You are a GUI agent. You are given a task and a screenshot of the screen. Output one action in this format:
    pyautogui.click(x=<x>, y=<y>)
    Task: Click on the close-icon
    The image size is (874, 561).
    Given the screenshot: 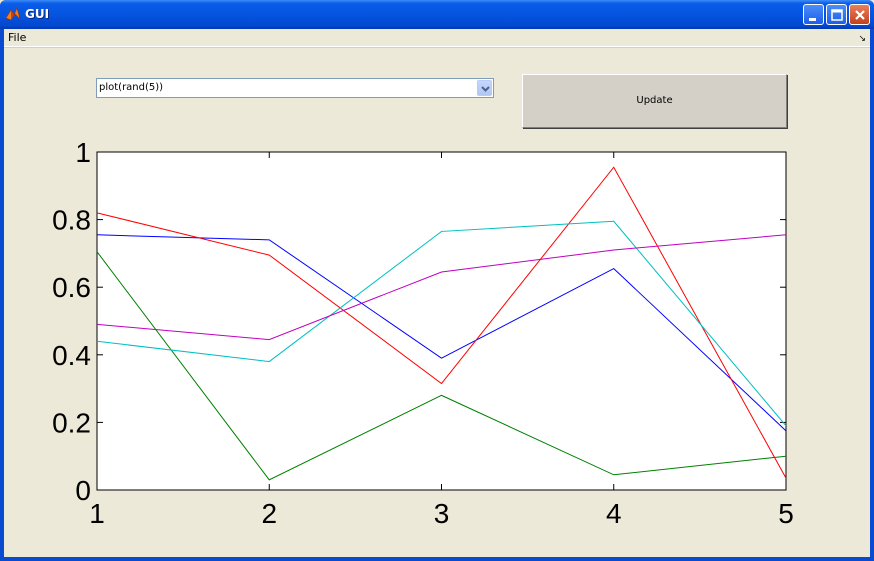 What is the action you would take?
    pyautogui.click(x=860, y=15)
    